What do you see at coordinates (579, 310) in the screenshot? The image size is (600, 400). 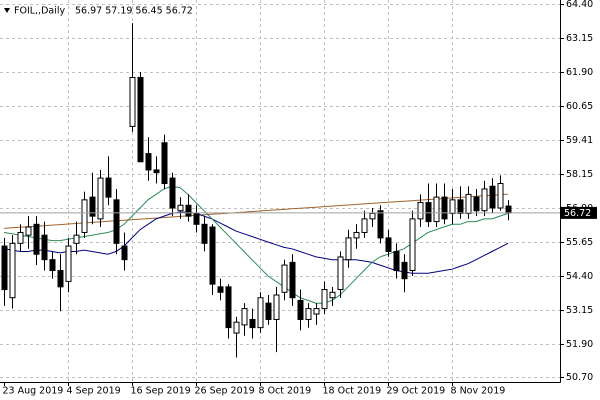 I see `y-tick-label: 53.15` at bounding box center [579, 310].